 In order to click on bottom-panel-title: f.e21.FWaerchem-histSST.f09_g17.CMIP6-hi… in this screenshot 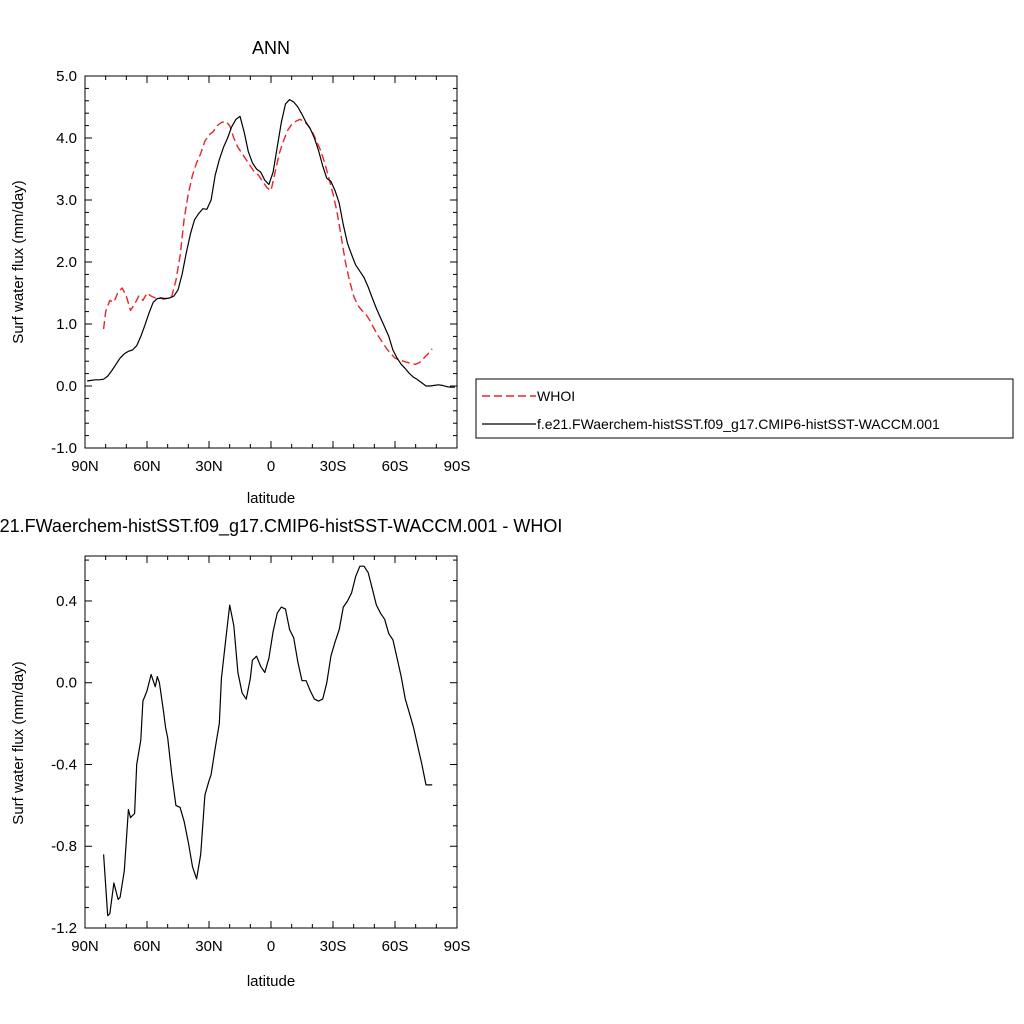, I will do `click(281, 526)`.